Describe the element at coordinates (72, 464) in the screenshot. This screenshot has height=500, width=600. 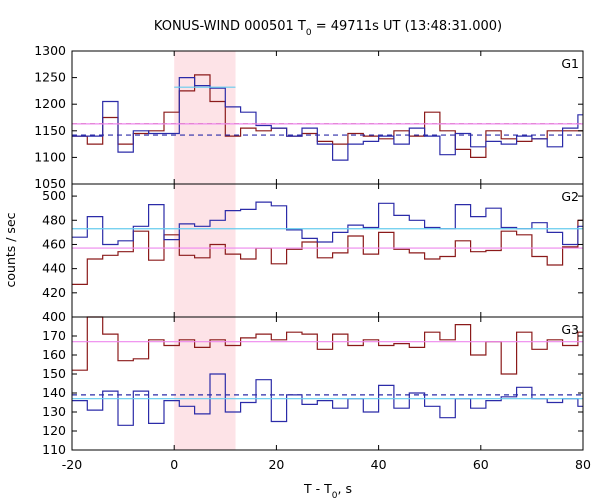
I see `x-tick-label: -20` at that location.